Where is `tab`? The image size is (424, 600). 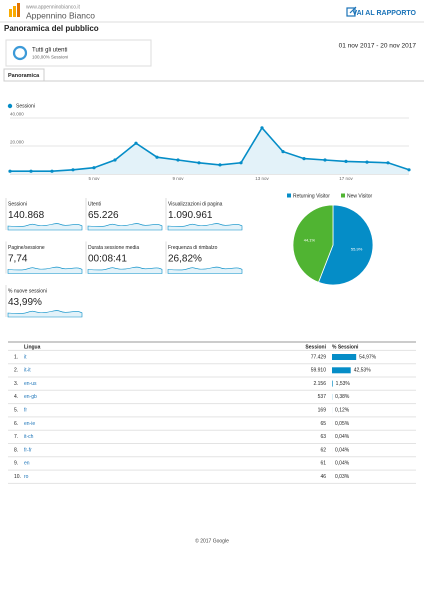 tab is located at coordinates (24, 75).